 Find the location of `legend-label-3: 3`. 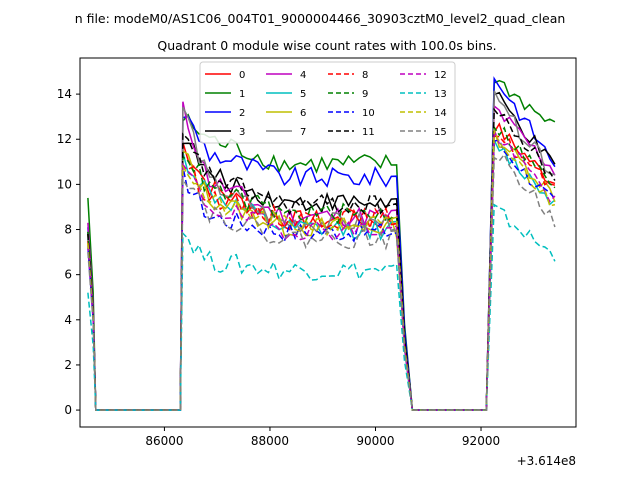

legend-label-3: 3 is located at coordinates (242, 132).